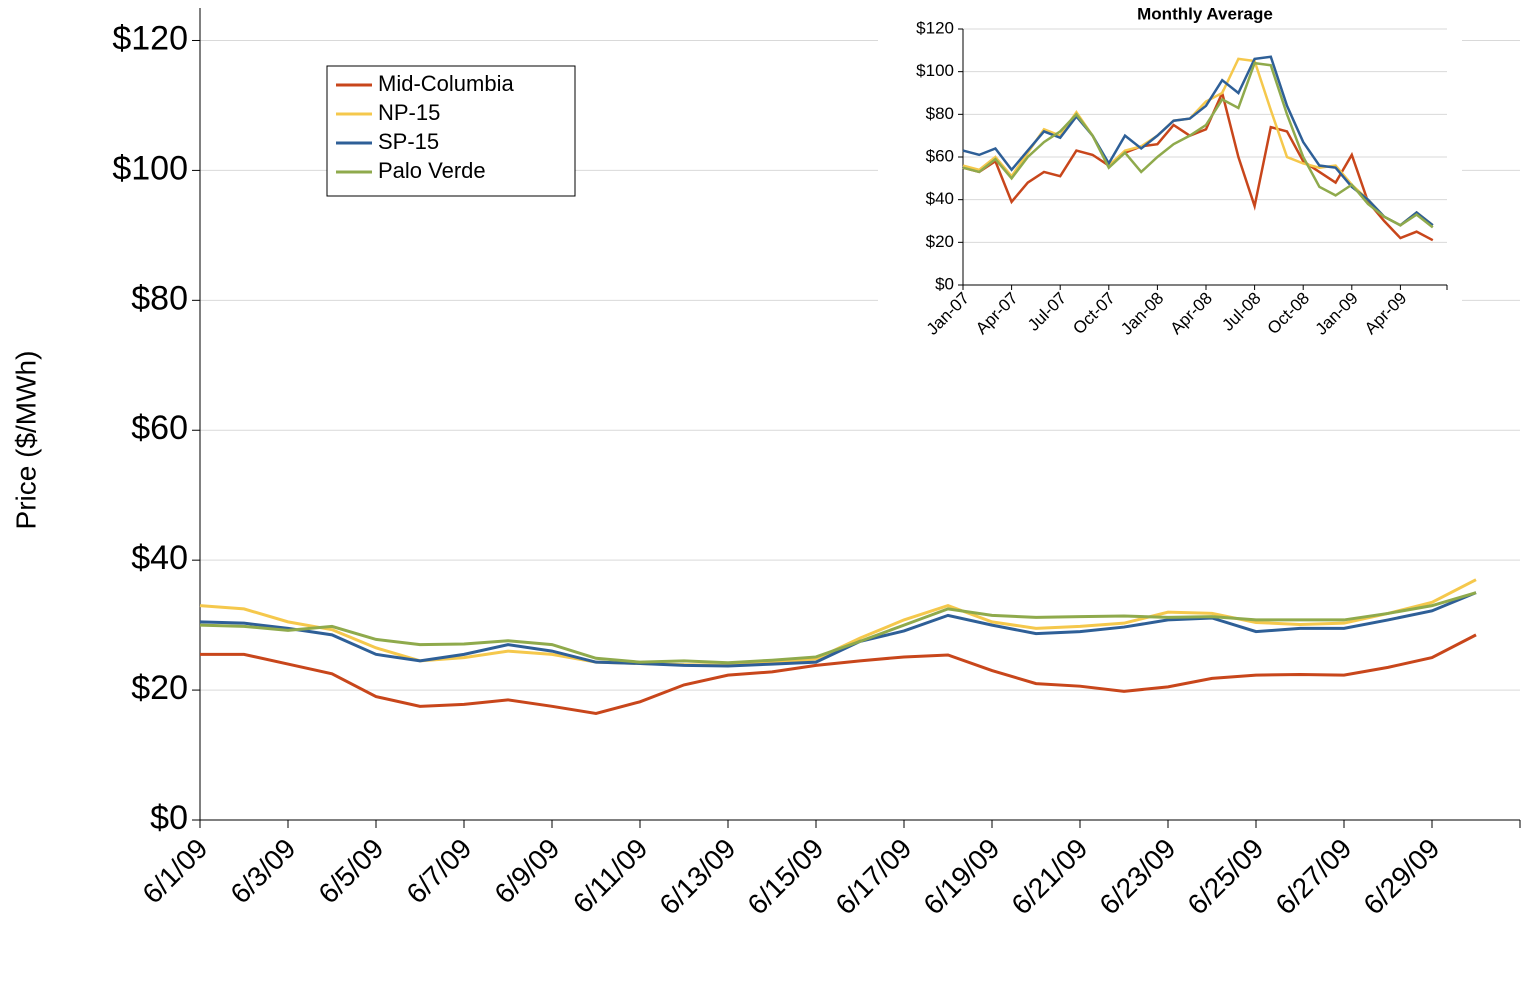 This screenshot has height=987, width=1524. I want to click on x-tick-label: 6/27/09, so click(1313, 877).